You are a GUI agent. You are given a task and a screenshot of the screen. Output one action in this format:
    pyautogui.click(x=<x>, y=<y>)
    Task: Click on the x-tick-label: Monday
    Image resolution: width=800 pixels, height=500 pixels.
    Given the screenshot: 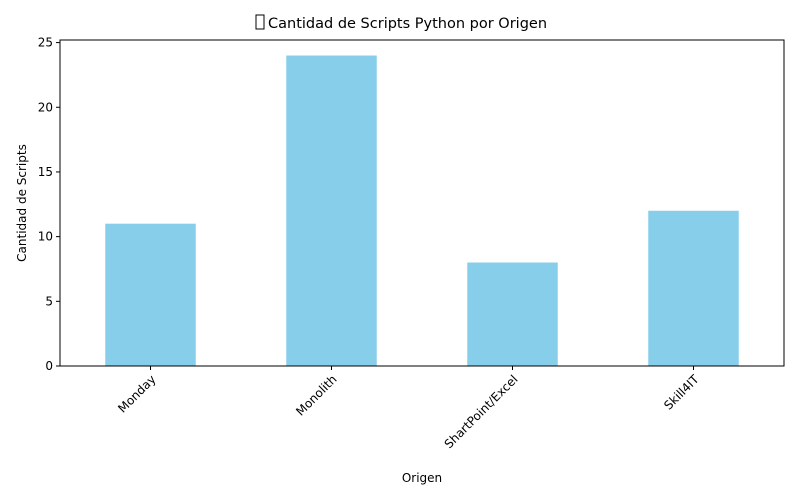 What is the action you would take?
    pyautogui.click(x=136, y=393)
    